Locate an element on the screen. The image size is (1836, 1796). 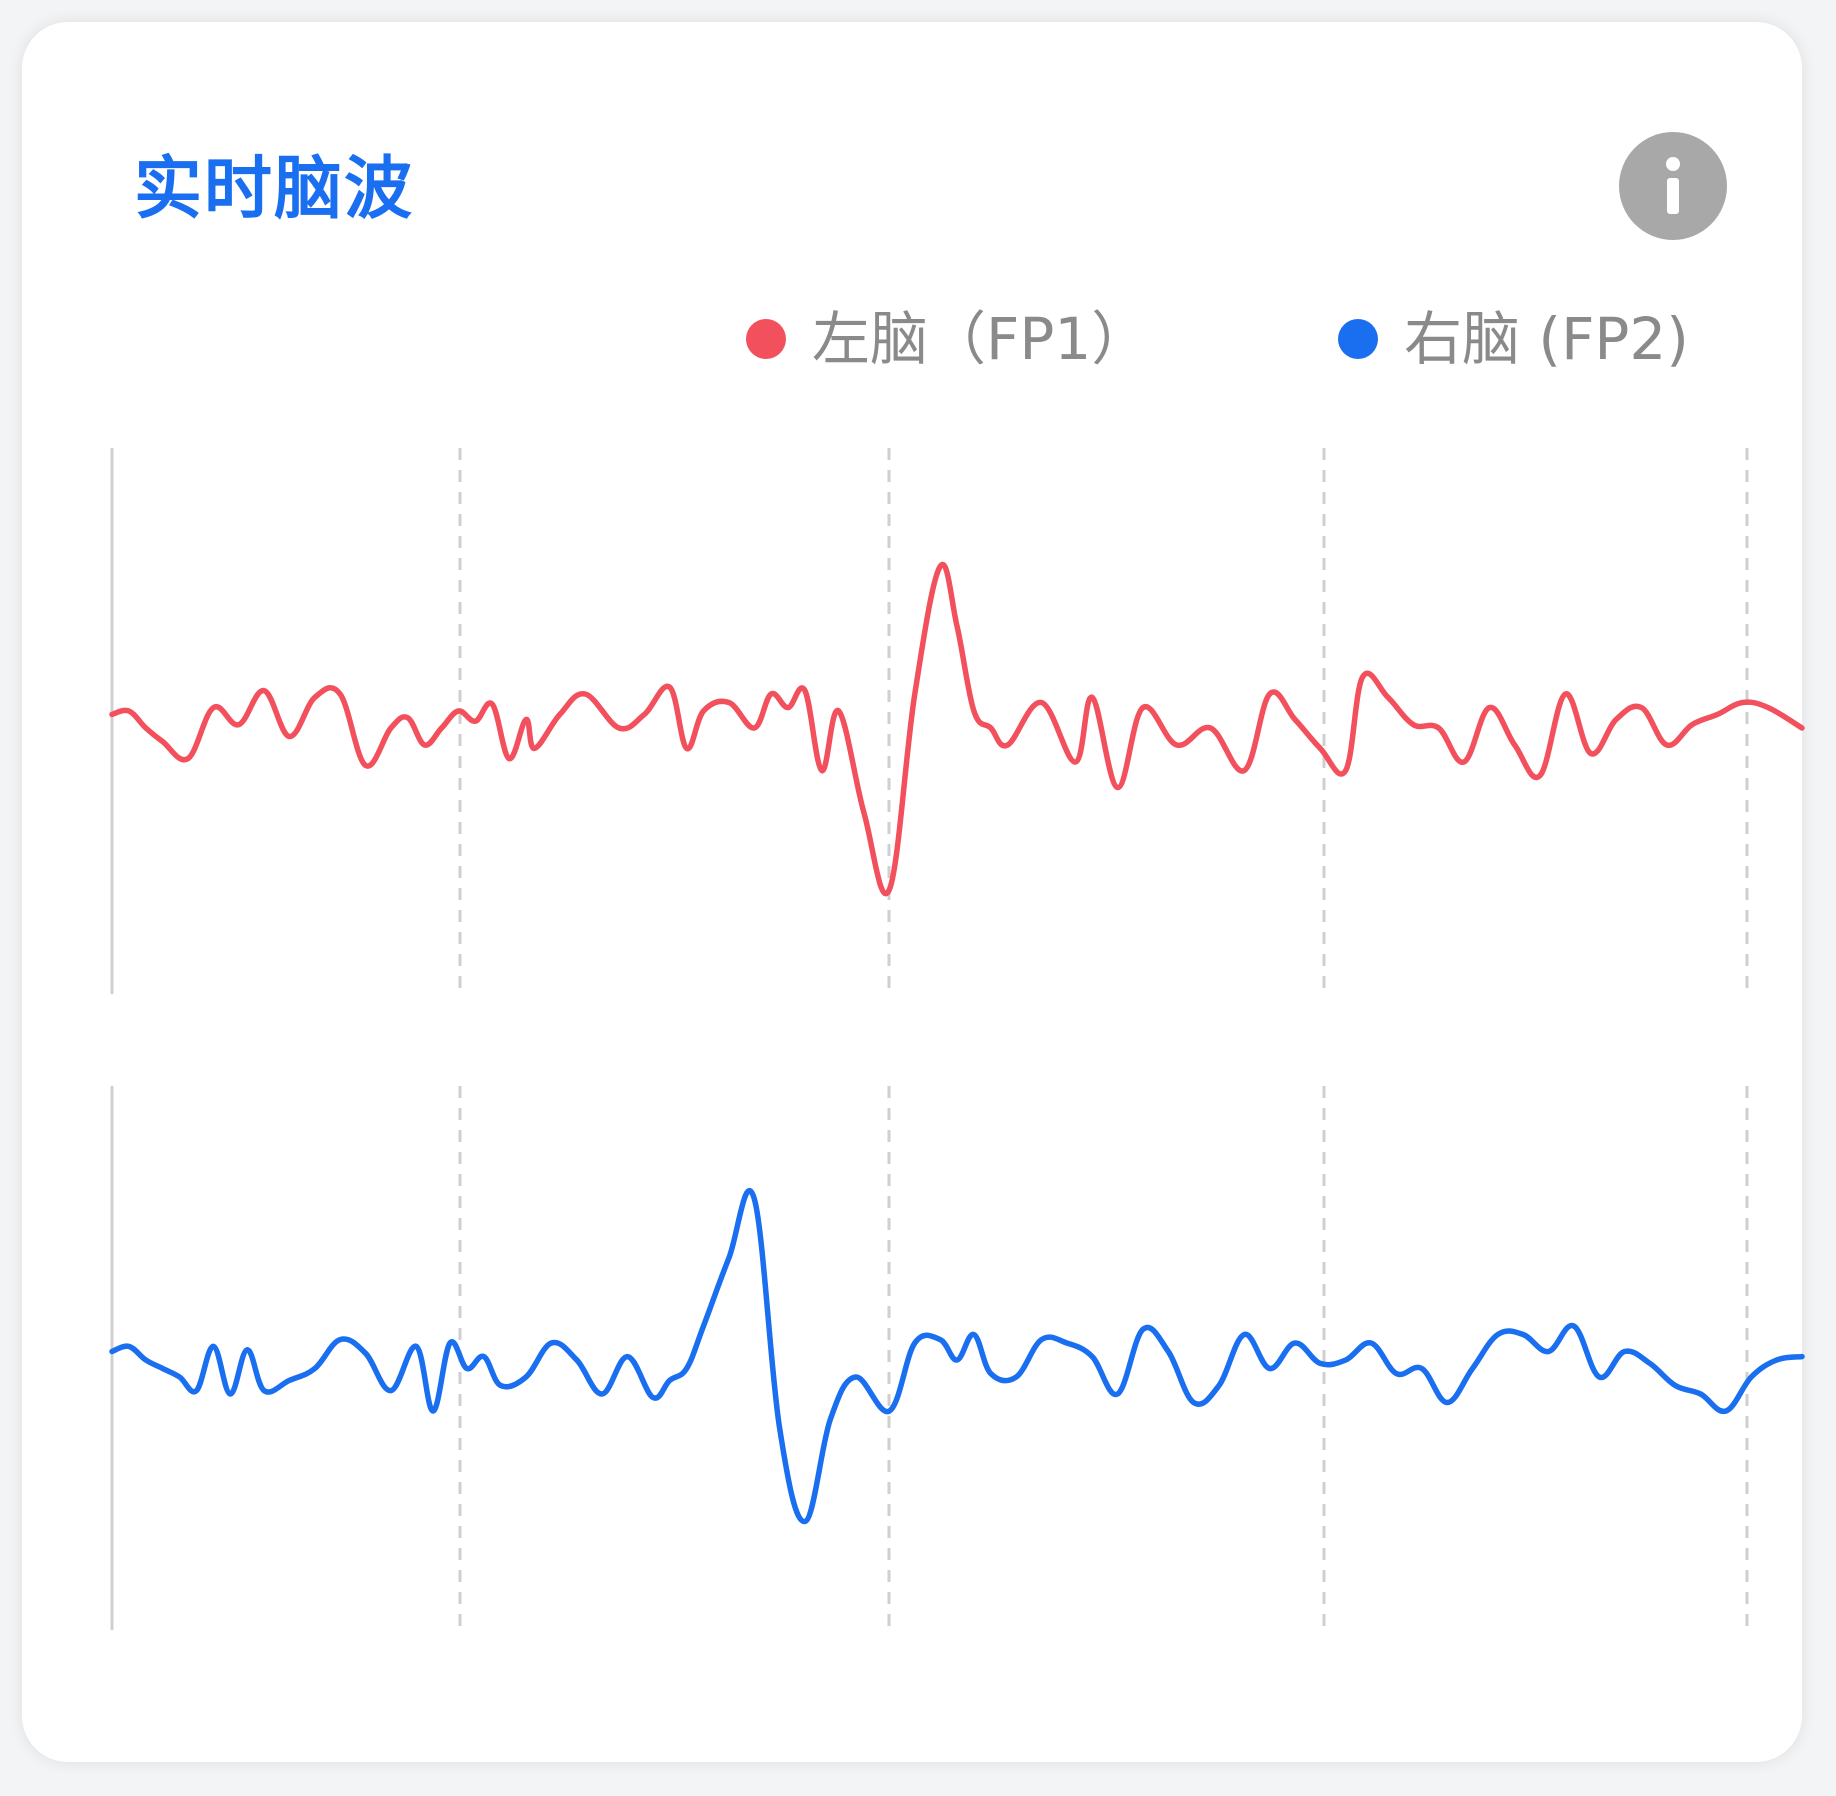
legend-label-left: 左脑（FP1） is located at coordinates (981, 339).